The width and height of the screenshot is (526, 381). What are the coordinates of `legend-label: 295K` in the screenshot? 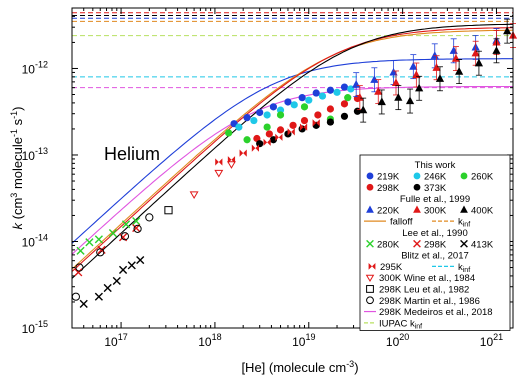 It's located at (391, 267).